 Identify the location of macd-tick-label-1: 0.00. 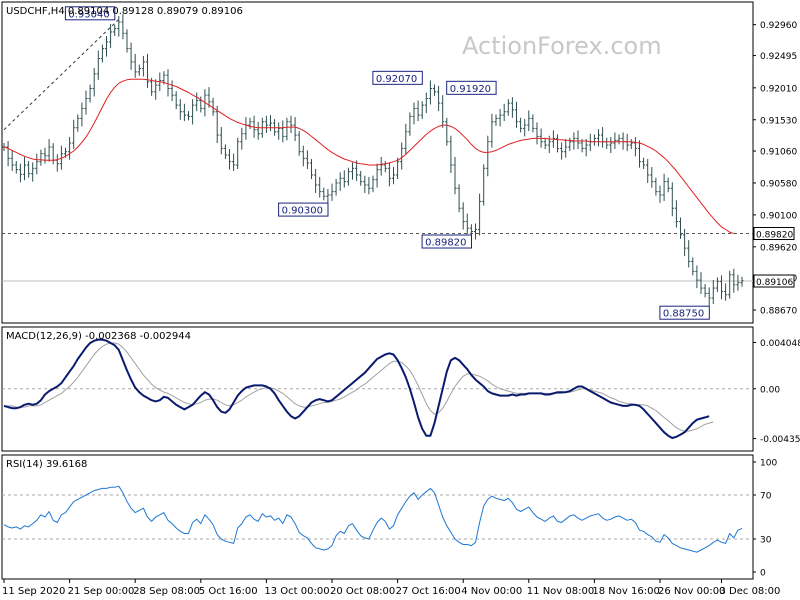
(770, 390).